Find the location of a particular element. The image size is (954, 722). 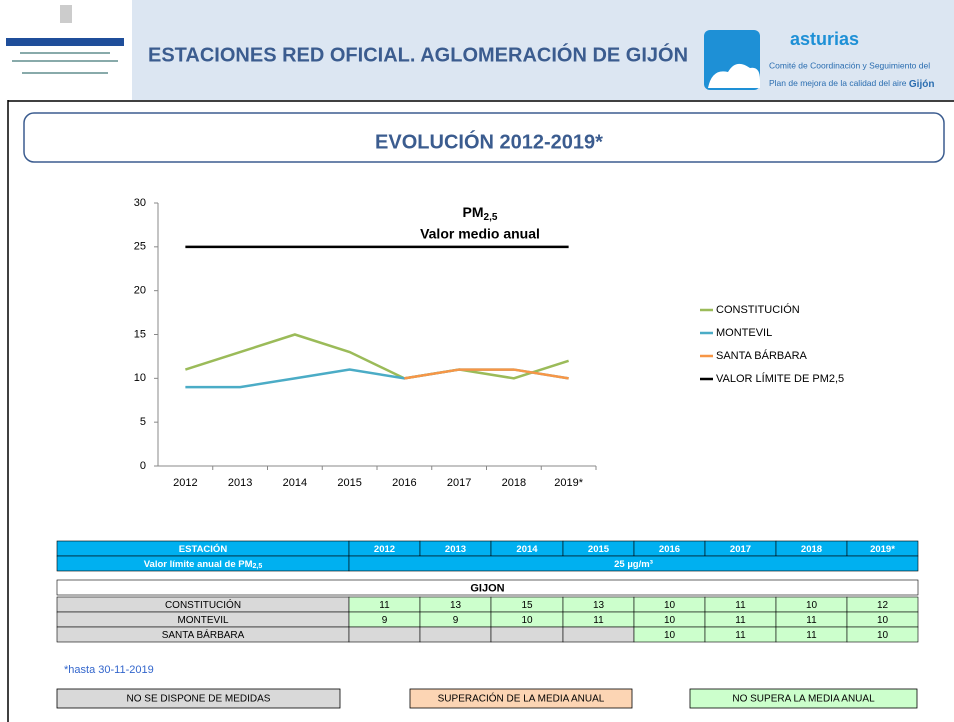

y-tick-label: 15 is located at coordinates (140, 334).